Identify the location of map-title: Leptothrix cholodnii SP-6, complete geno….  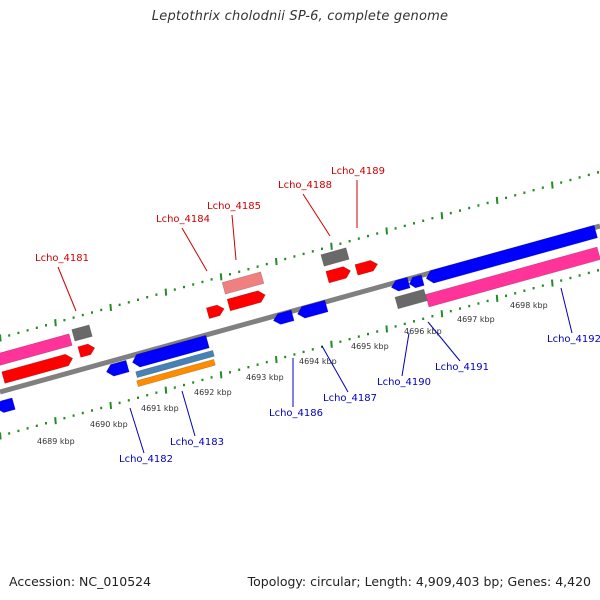
(300, 16).